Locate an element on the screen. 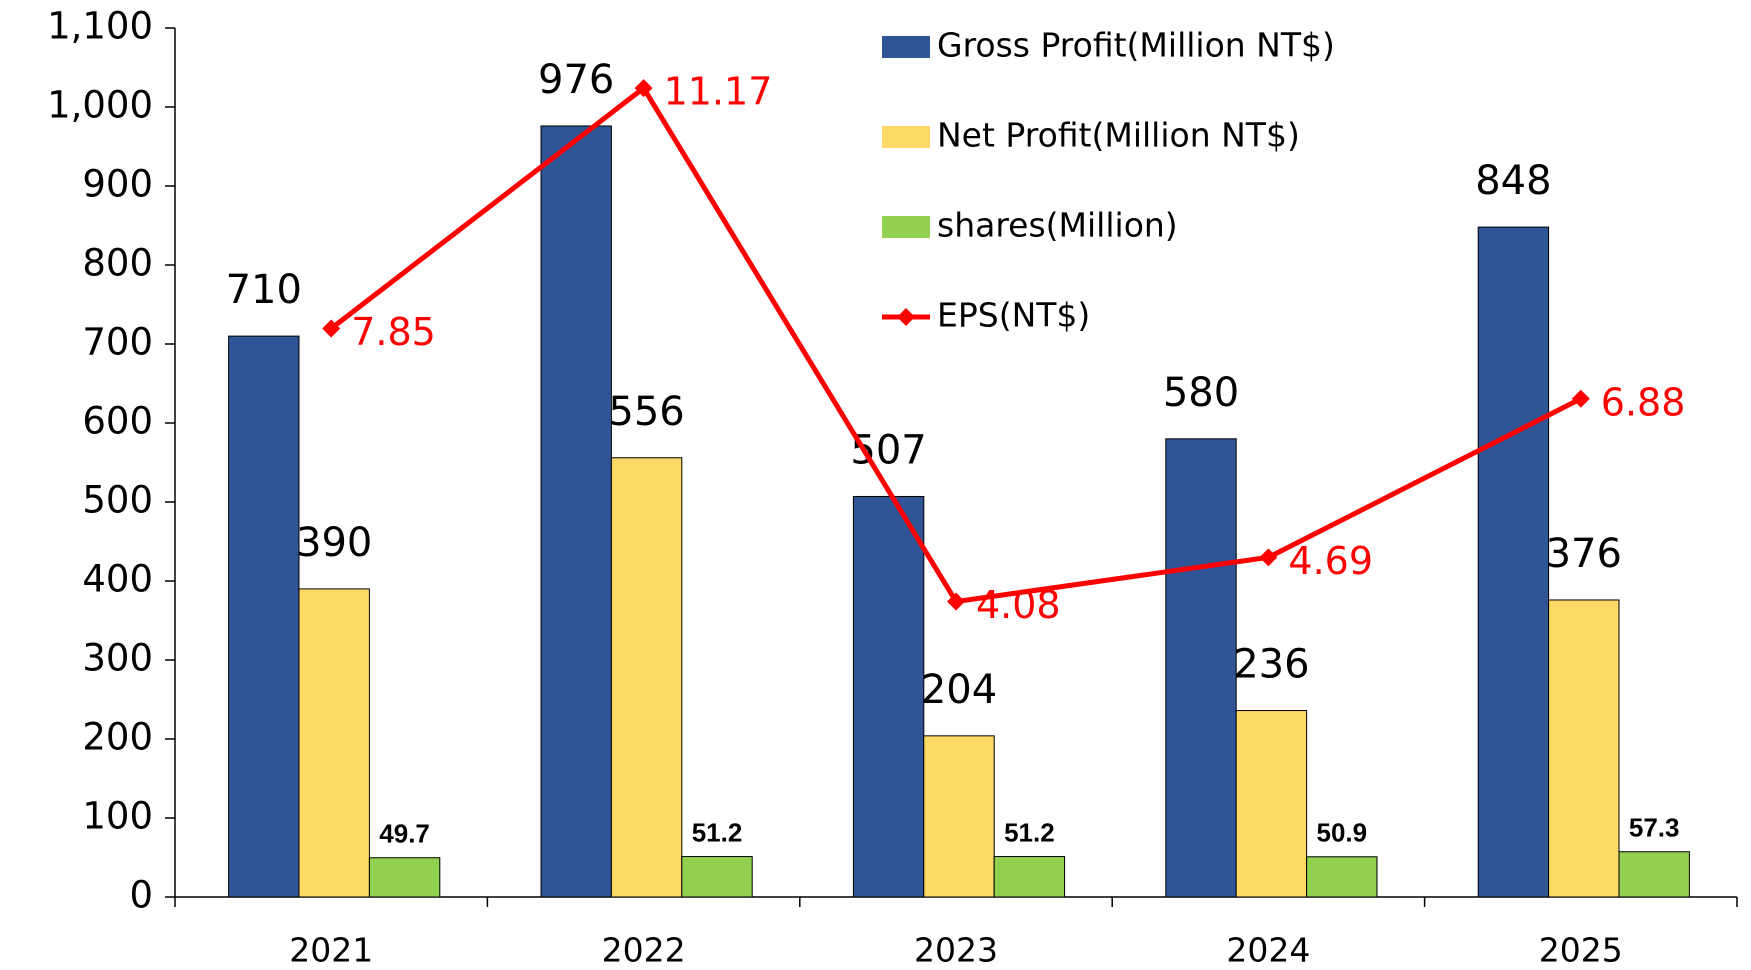  data-label: 204 is located at coordinates (959, 690).